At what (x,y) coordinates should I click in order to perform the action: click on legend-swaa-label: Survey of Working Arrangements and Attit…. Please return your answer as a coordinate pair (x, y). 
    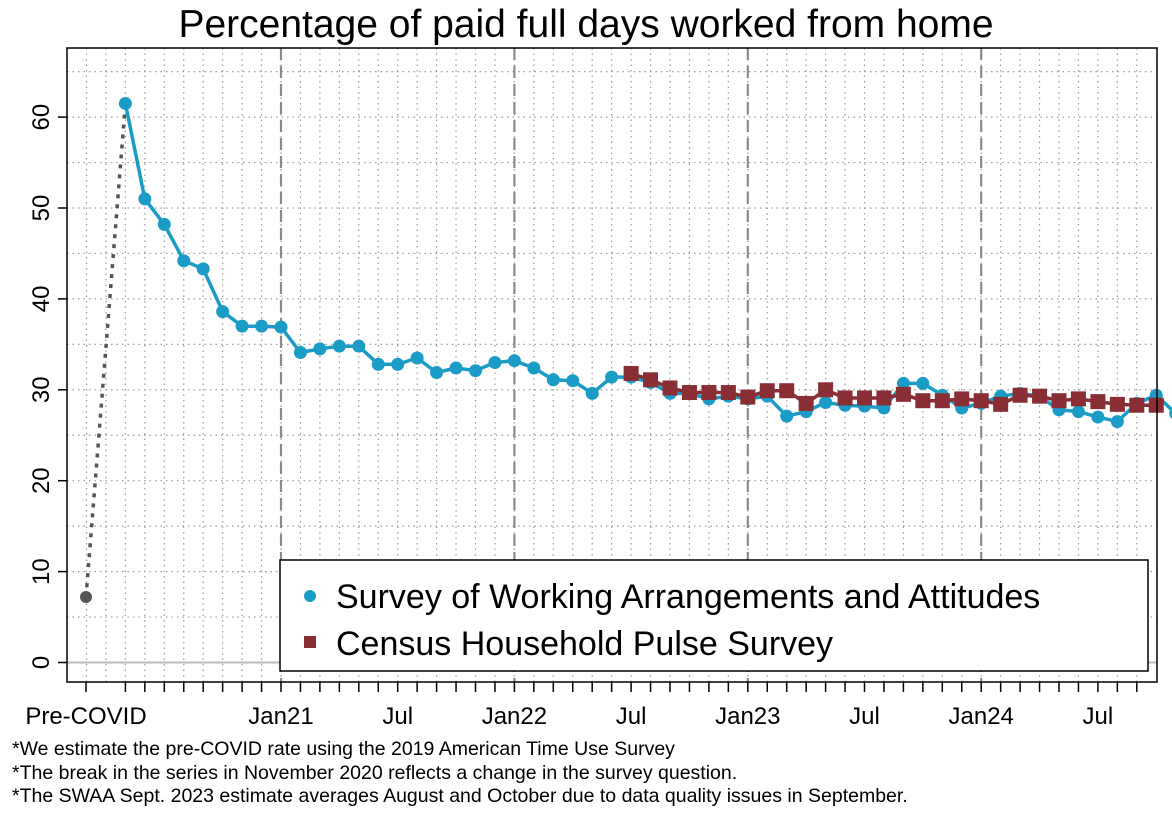
    Looking at the image, I should click on (688, 597).